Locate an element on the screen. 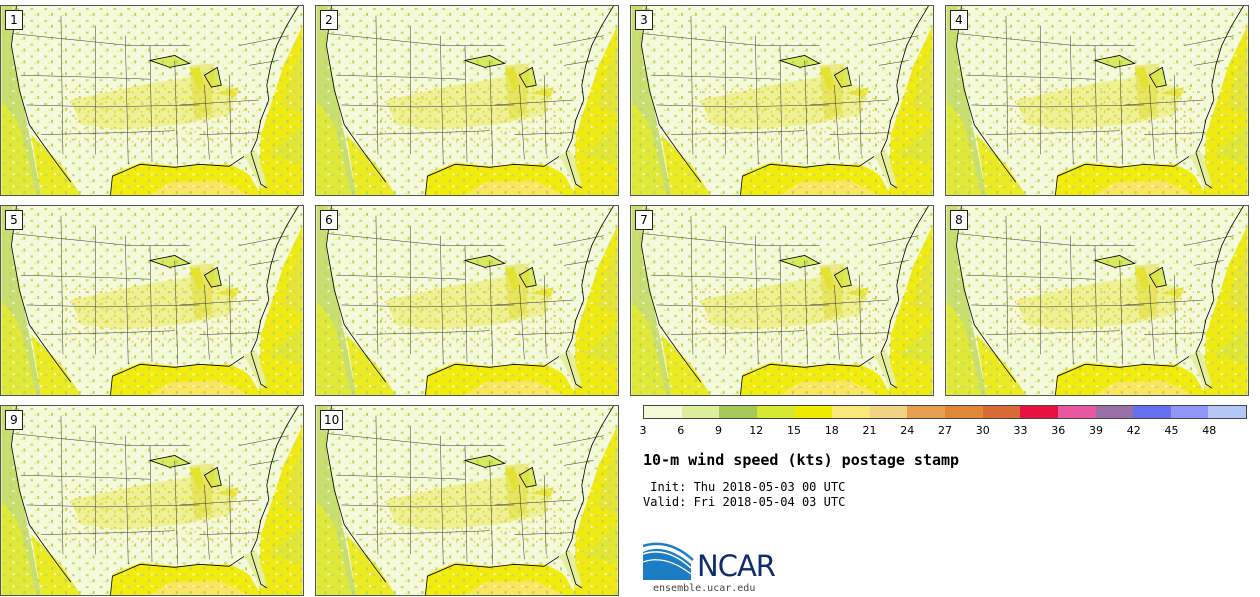 This screenshot has height=597, width=1260. colorbar-tick: 48 is located at coordinates (1209, 430).